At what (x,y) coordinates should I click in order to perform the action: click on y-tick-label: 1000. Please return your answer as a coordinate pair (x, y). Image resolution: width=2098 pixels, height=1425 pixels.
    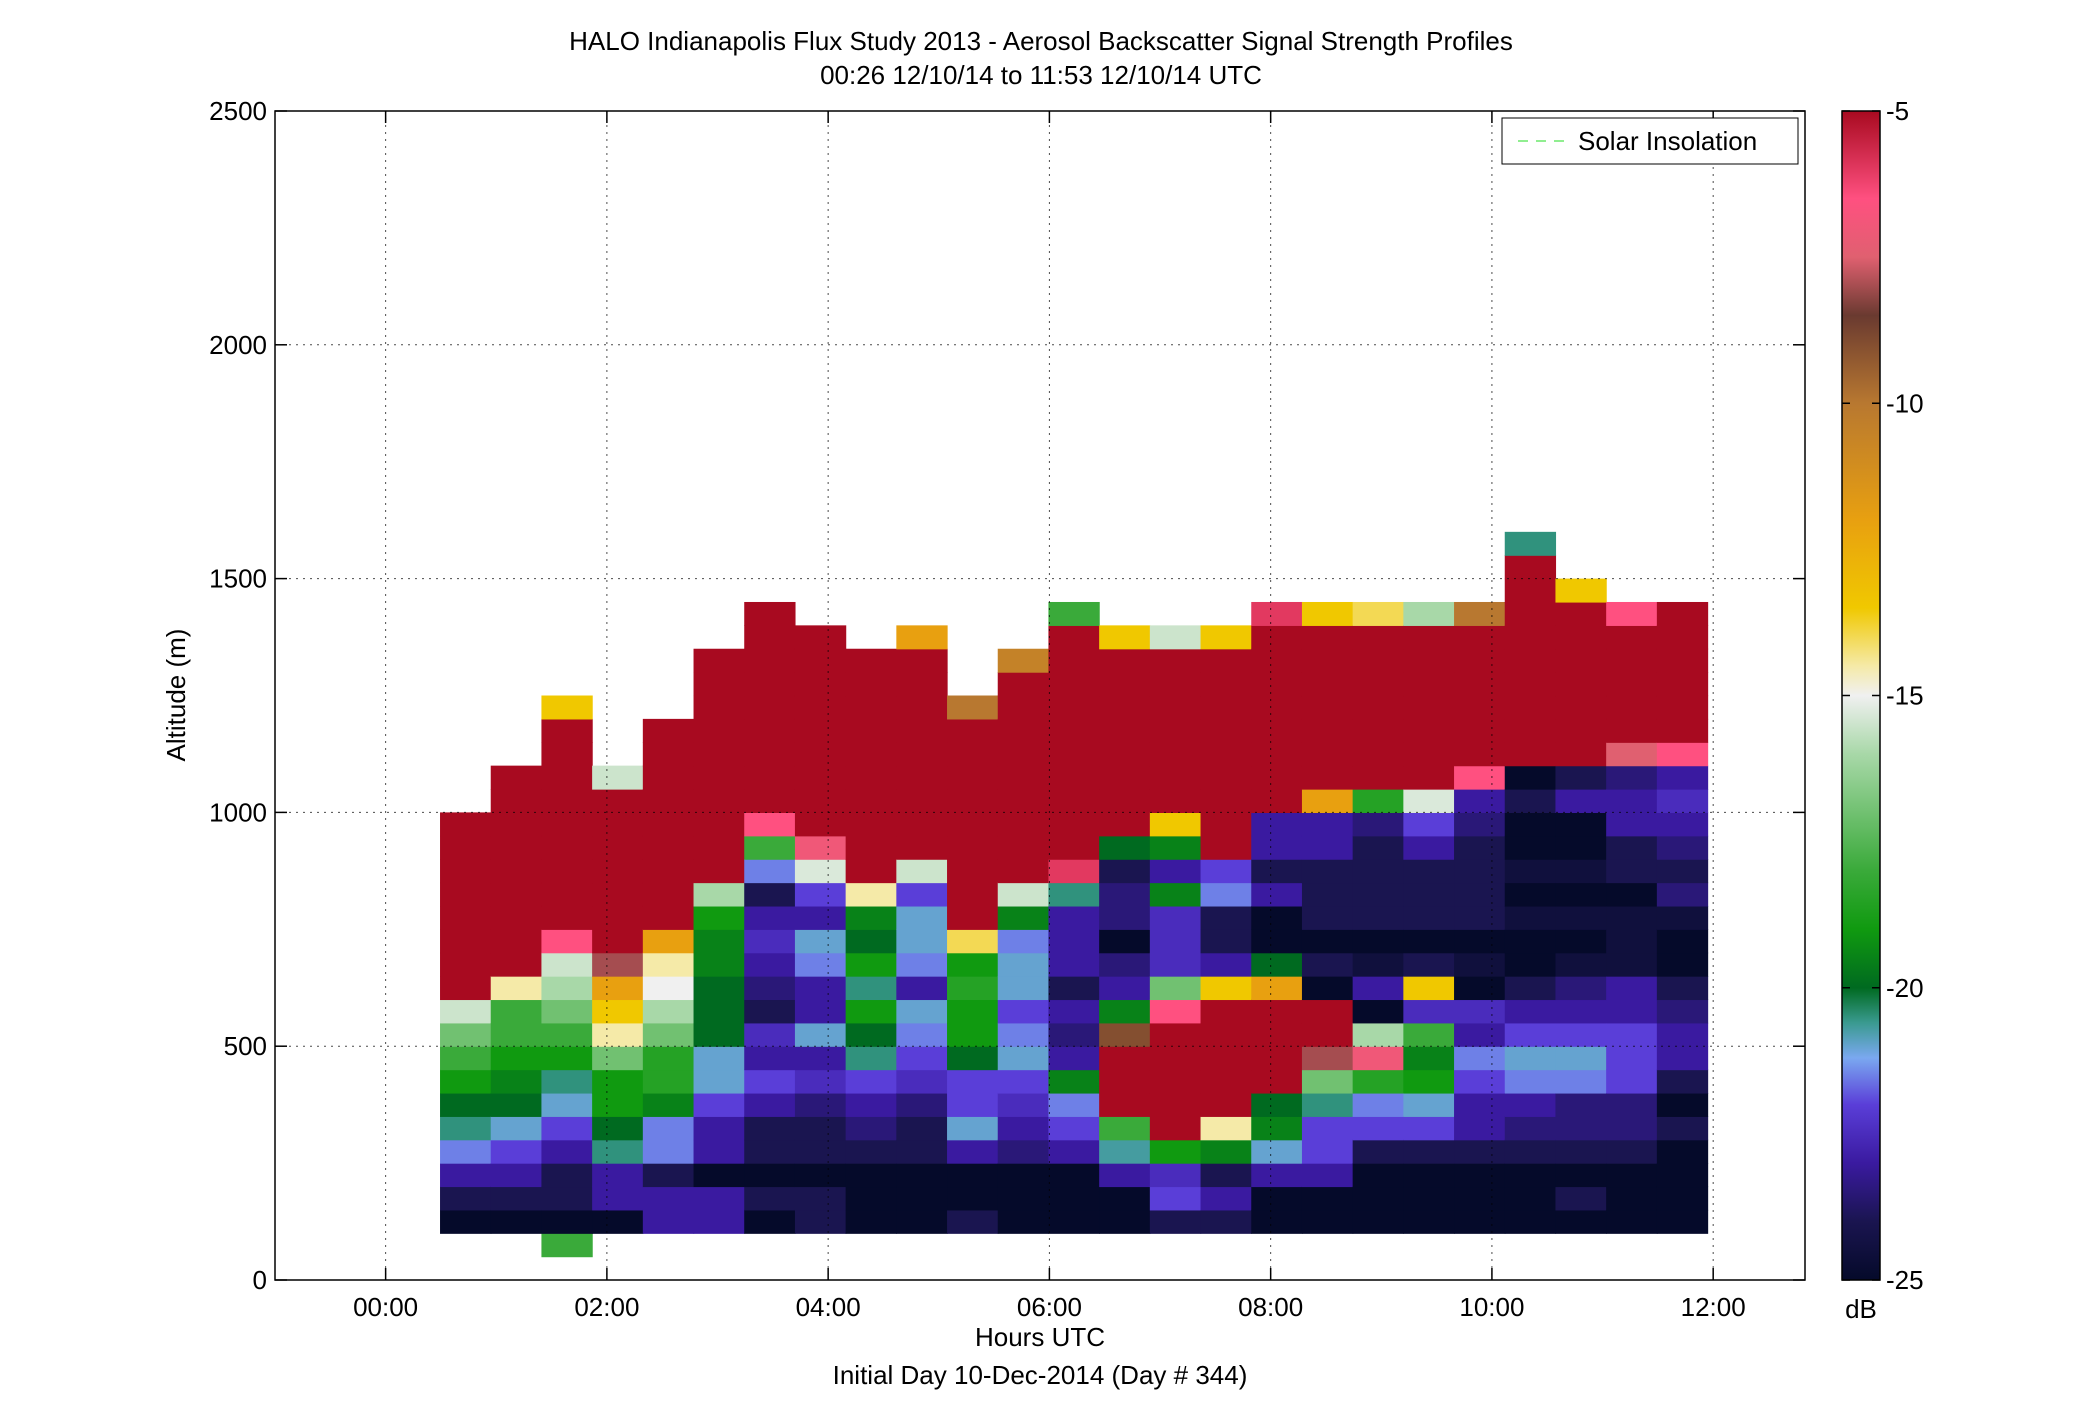
    Looking at the image, I should click on (238, 812).